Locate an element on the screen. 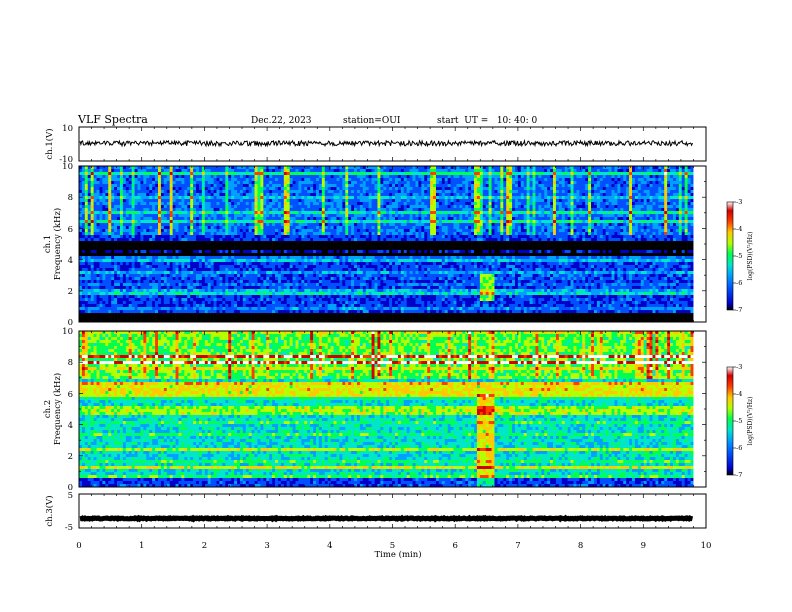 This screenshot has height=612, width=792. ch1-ylabel: ch.1(V) is located at coordinates (49, 143).